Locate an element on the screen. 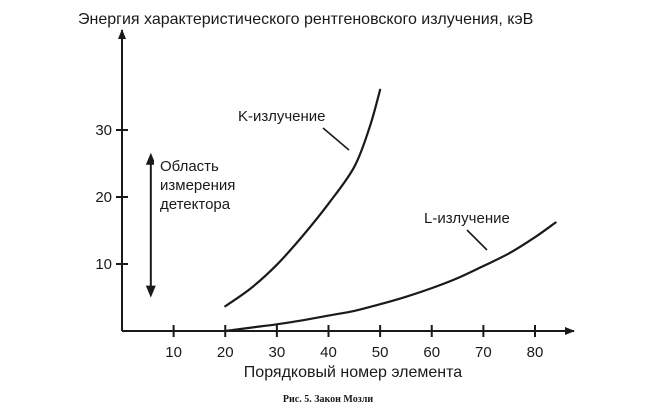 This screenshot has height=412, width=662. x-tick-label-30: 30 is located at coordinates (277, 352).